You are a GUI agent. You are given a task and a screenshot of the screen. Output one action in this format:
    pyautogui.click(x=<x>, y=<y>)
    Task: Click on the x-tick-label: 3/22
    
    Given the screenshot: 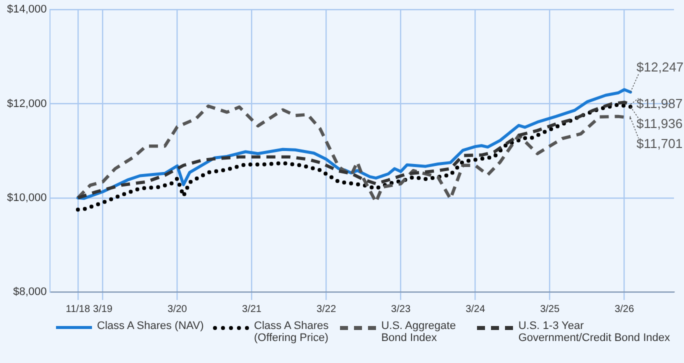 What is the action you would take?
    pyautogui.click(x=326, y=309)
    